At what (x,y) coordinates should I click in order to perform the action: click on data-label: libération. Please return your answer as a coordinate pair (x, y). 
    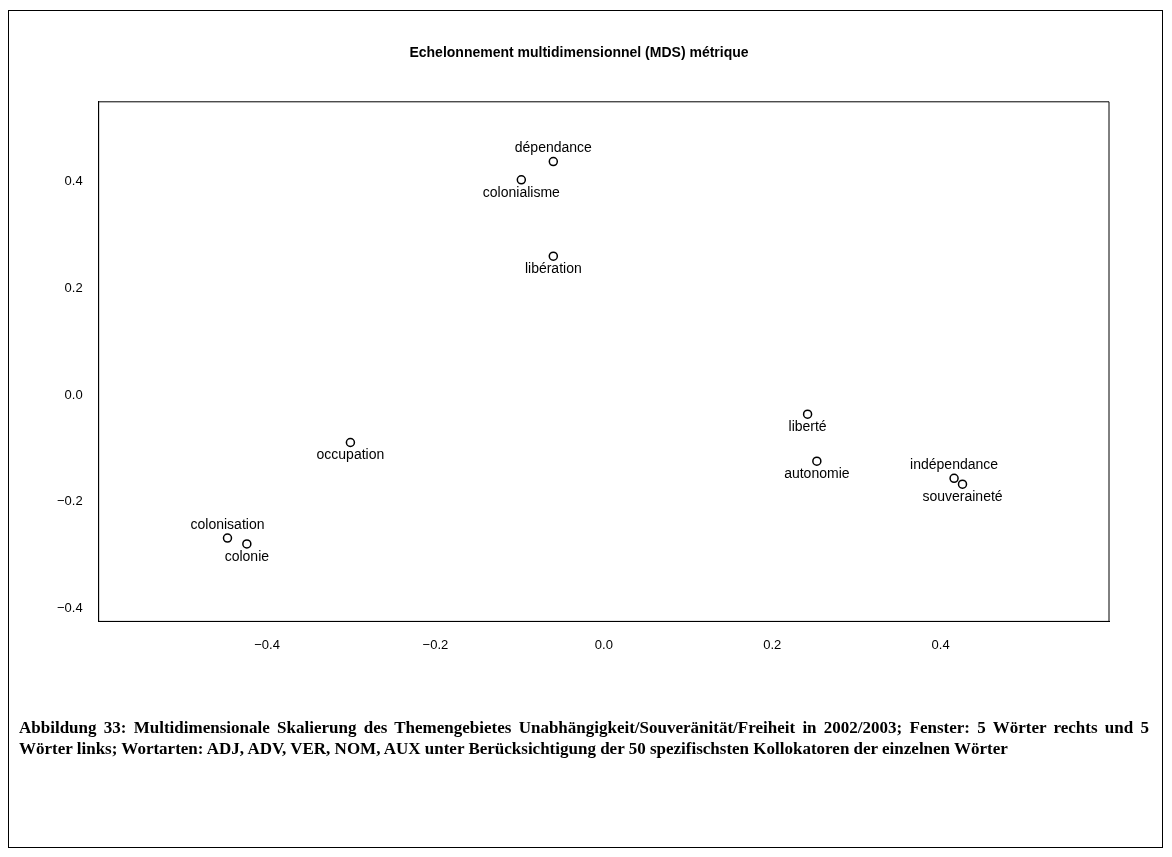
    Looking at the image, I should click on (553, 267).